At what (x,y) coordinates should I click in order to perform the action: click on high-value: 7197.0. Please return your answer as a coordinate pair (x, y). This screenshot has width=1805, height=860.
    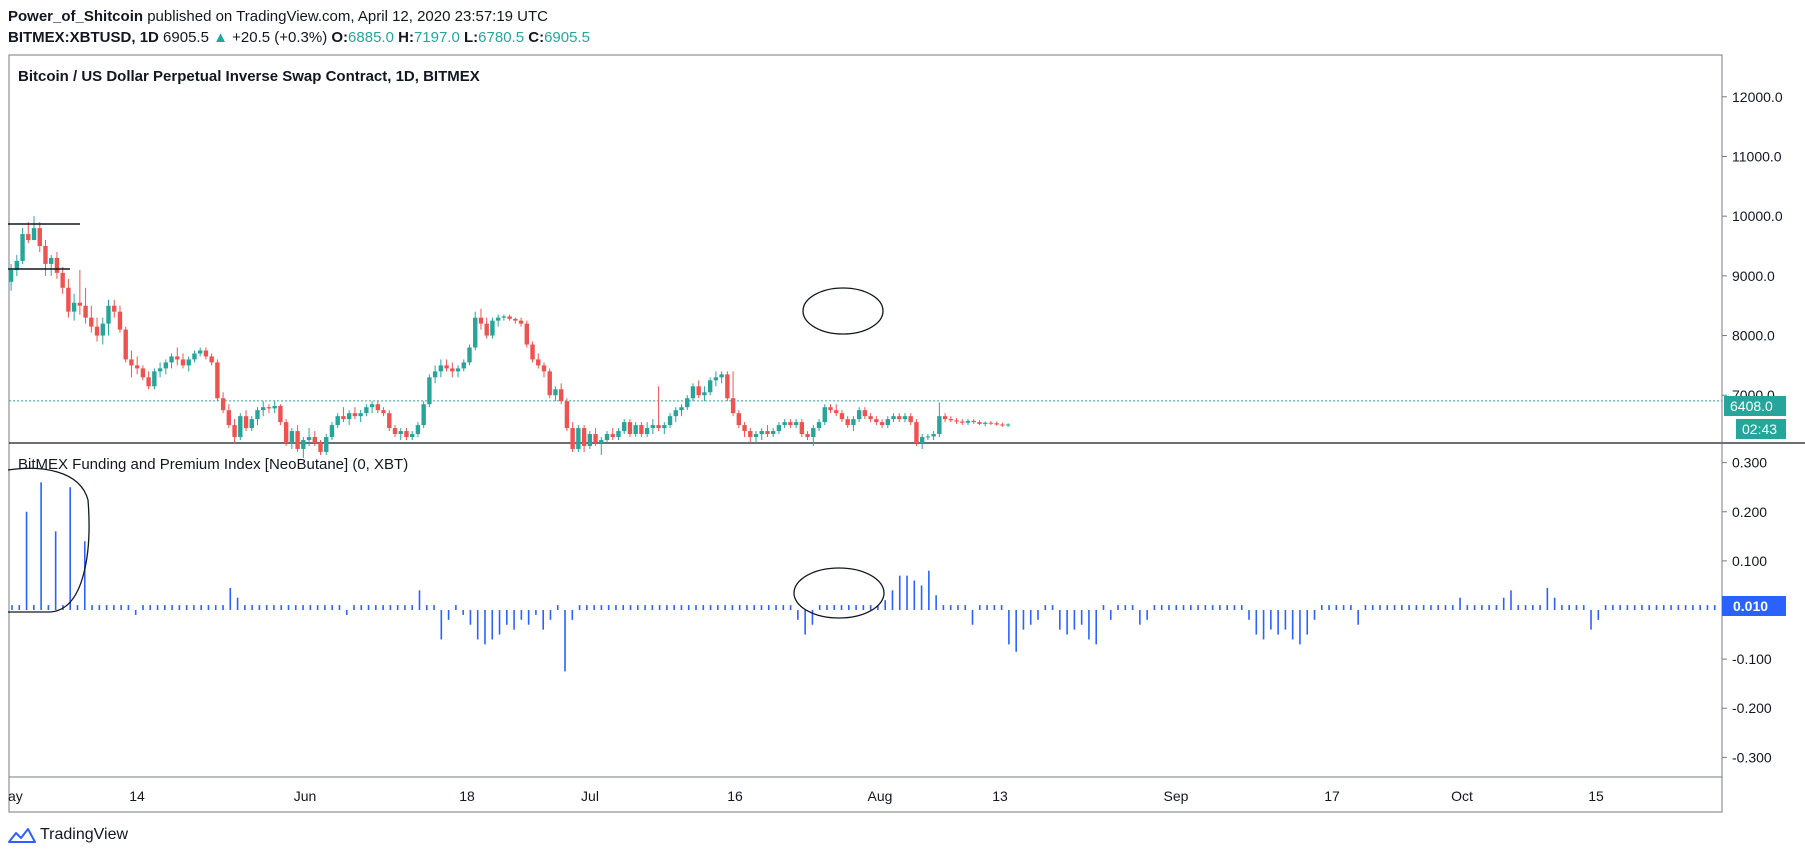
    Looking at the image, I should click on (436, 37).